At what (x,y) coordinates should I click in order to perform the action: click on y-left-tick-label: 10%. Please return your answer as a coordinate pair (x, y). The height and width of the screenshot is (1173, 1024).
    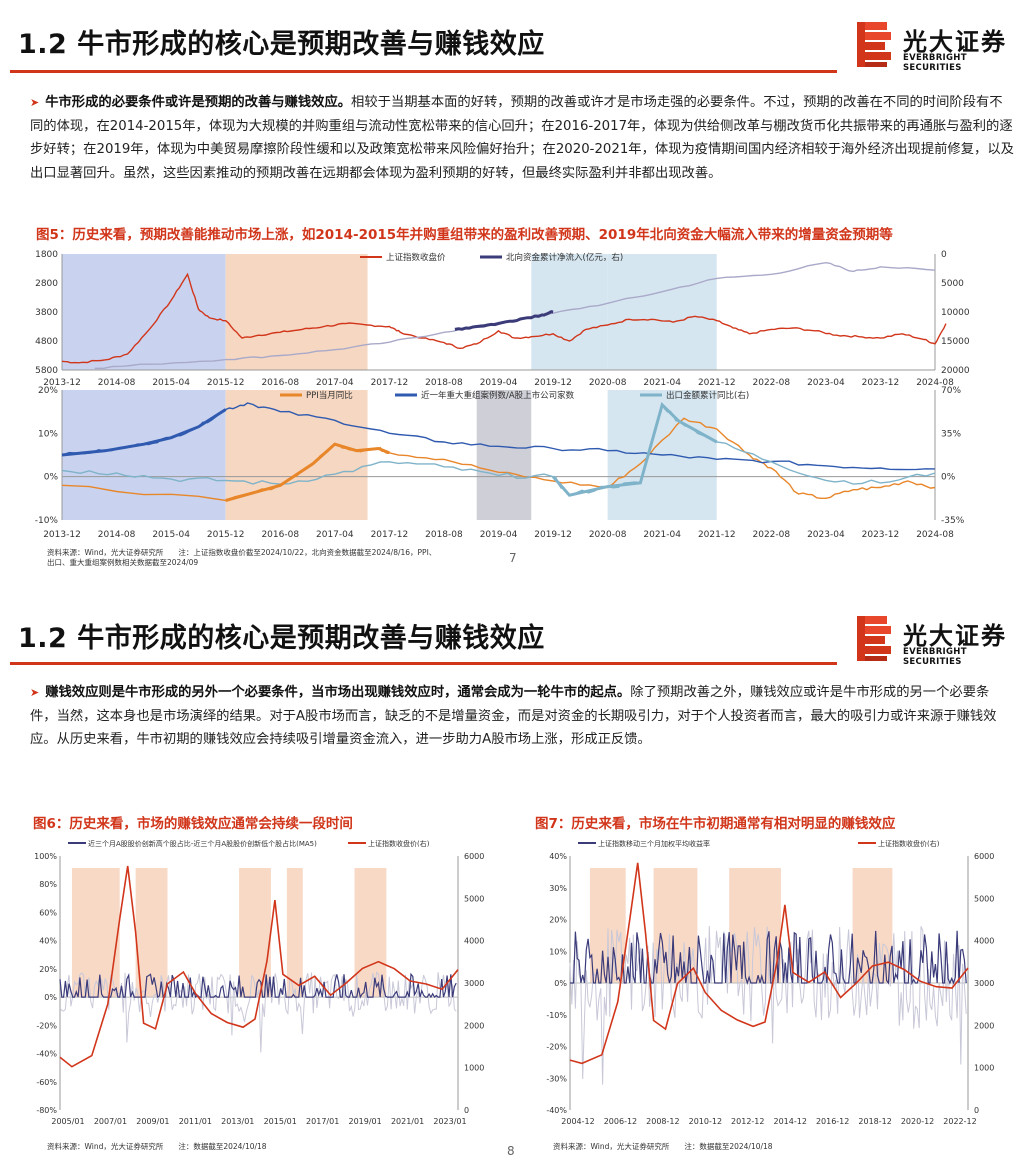
    Looking at the image, I should click on (48, 434).